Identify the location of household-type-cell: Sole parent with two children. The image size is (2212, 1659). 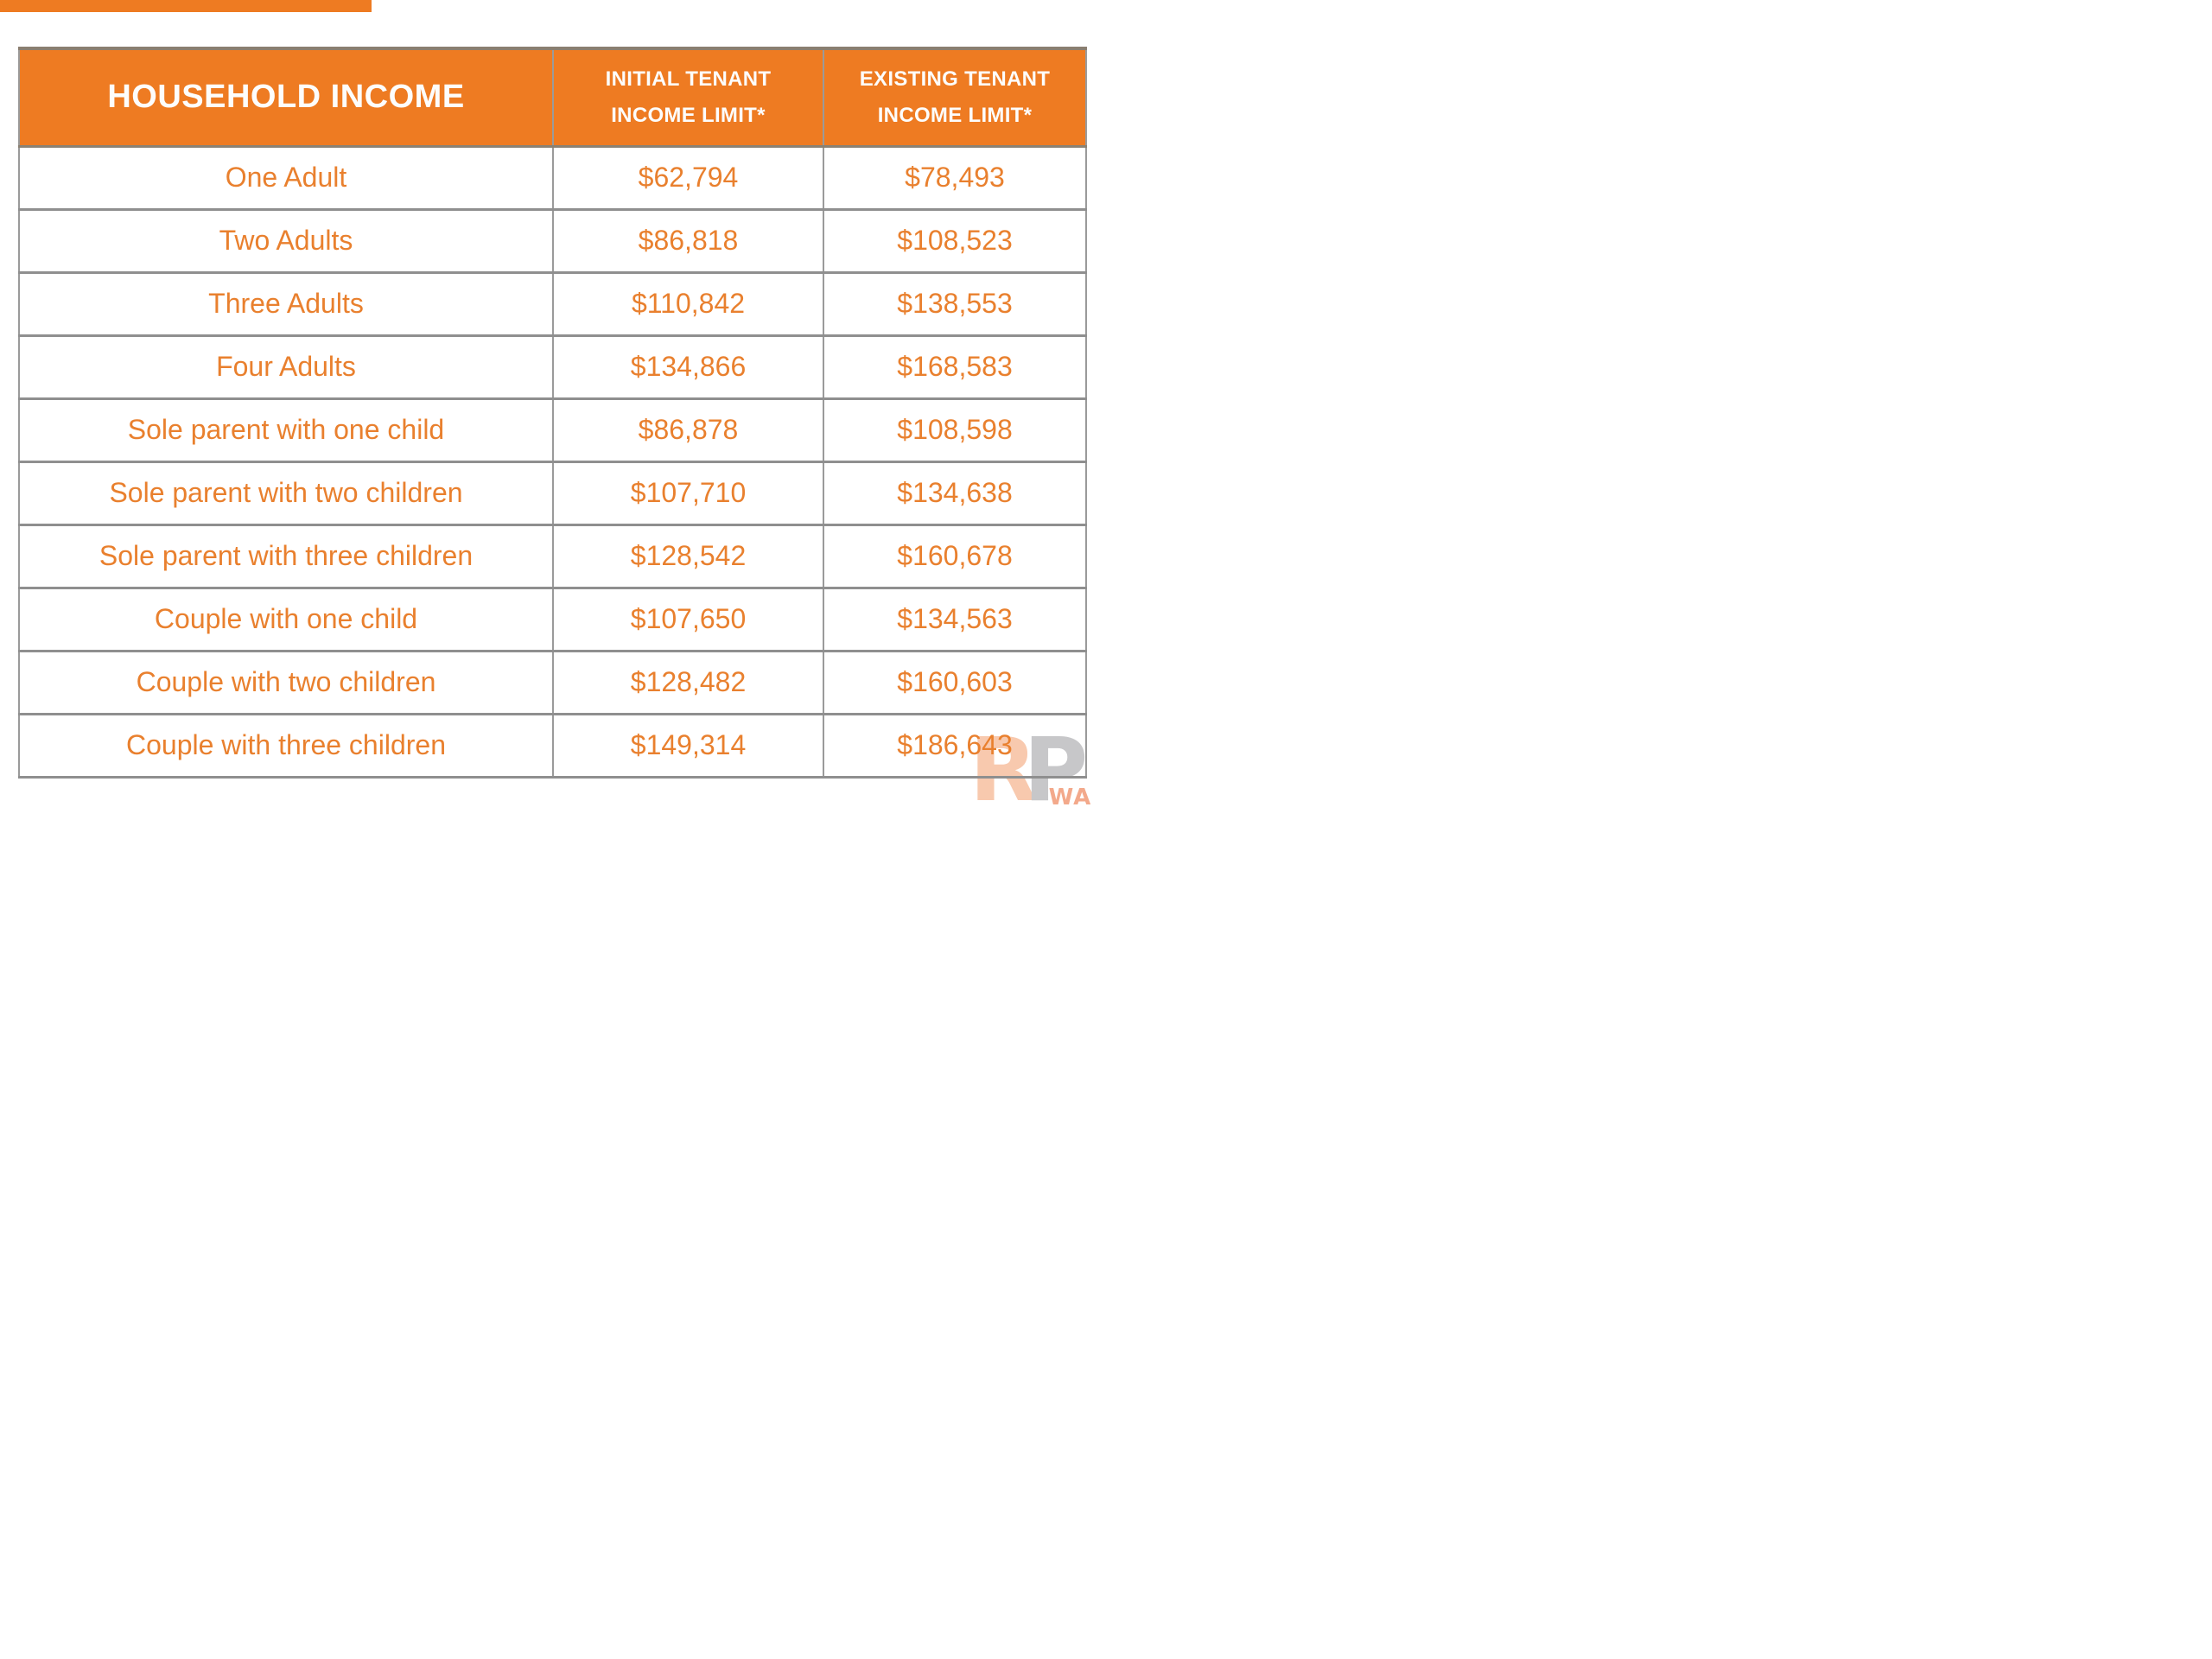
(286, 493).